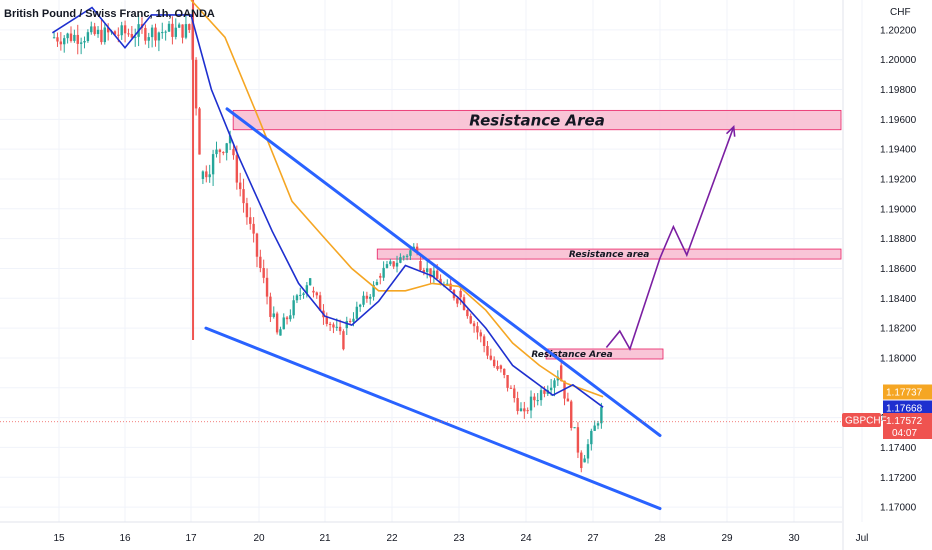 Image resolution: width=932 pixels, height=550 pixels. I want to click on time-tick-label: 22, so click(392, 538).